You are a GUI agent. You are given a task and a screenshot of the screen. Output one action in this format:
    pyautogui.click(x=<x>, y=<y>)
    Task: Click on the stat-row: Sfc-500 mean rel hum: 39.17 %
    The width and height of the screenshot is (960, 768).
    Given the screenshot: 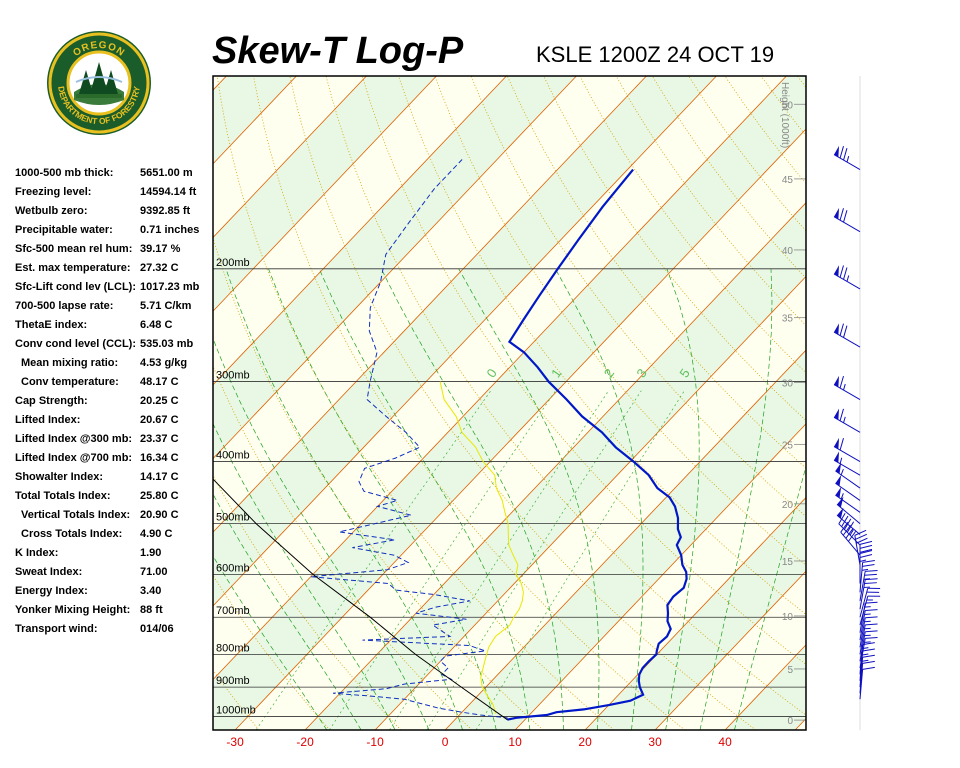 What is the action you would take?
    pyautogui.click(x=115, y=252)
    